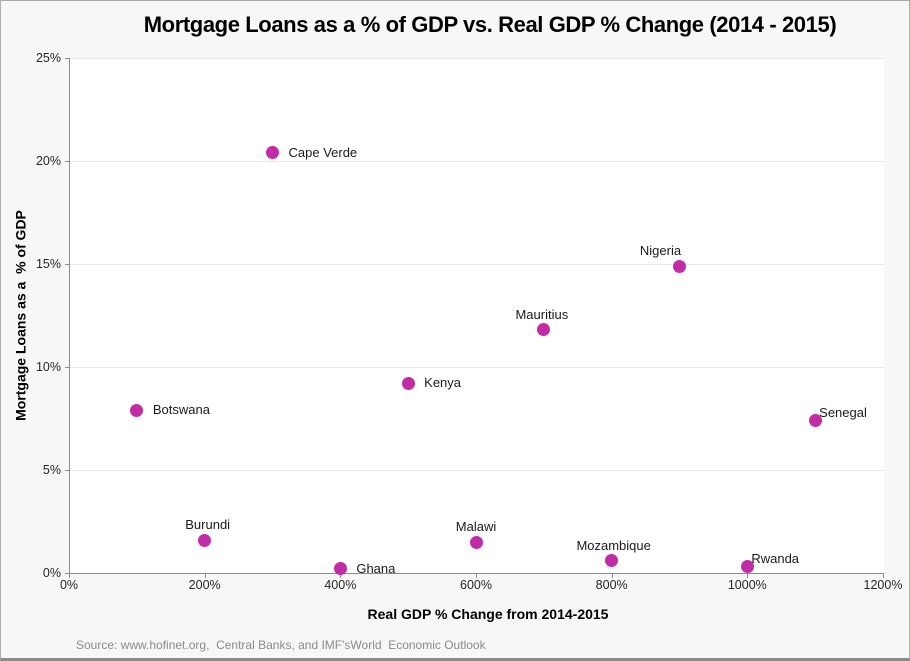 The image size is (910, 661). I want to click on y-tick-label-5: 5%, so click(51, 470).